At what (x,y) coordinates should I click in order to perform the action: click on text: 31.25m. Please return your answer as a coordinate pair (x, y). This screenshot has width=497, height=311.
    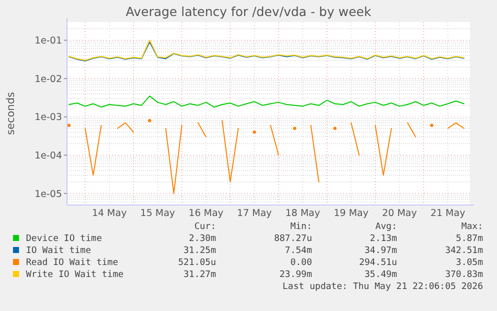
    Looking at the image, I should click on (199, 251).